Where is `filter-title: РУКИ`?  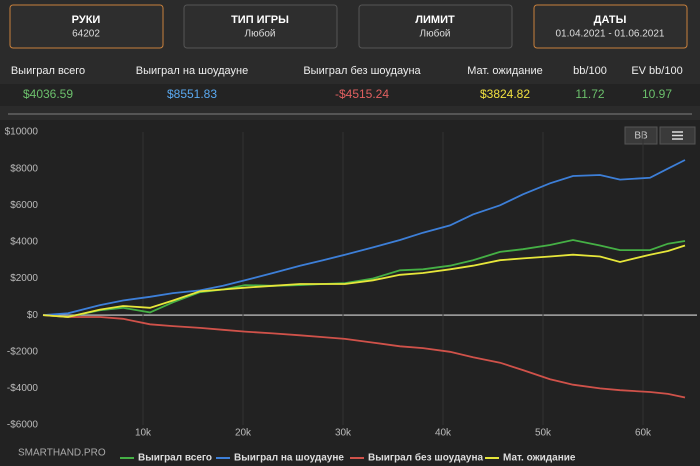
filter-title: РУКИ is located at coordinates (86, 20).